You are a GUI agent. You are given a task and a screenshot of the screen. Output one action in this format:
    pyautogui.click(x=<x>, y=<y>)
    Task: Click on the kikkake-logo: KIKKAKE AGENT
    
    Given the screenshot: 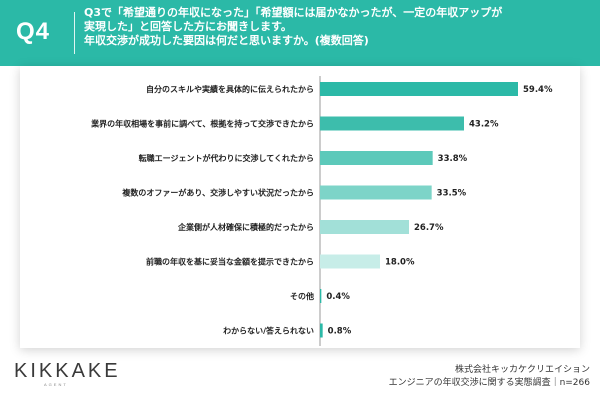 What is the action you would take?
    pyautogui.click(x=67, y=373)
    